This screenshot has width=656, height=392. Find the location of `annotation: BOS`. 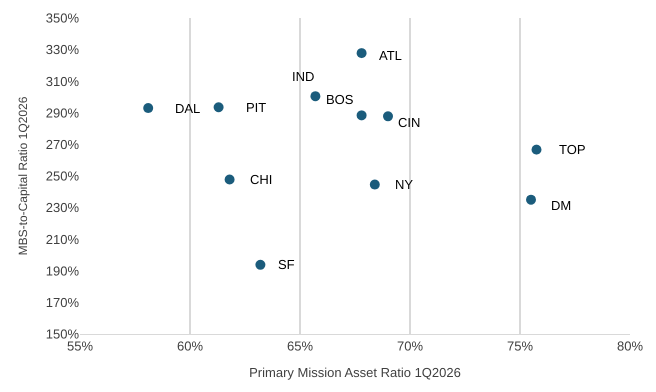

annotation: BOS is located at coordinates (340, 99).